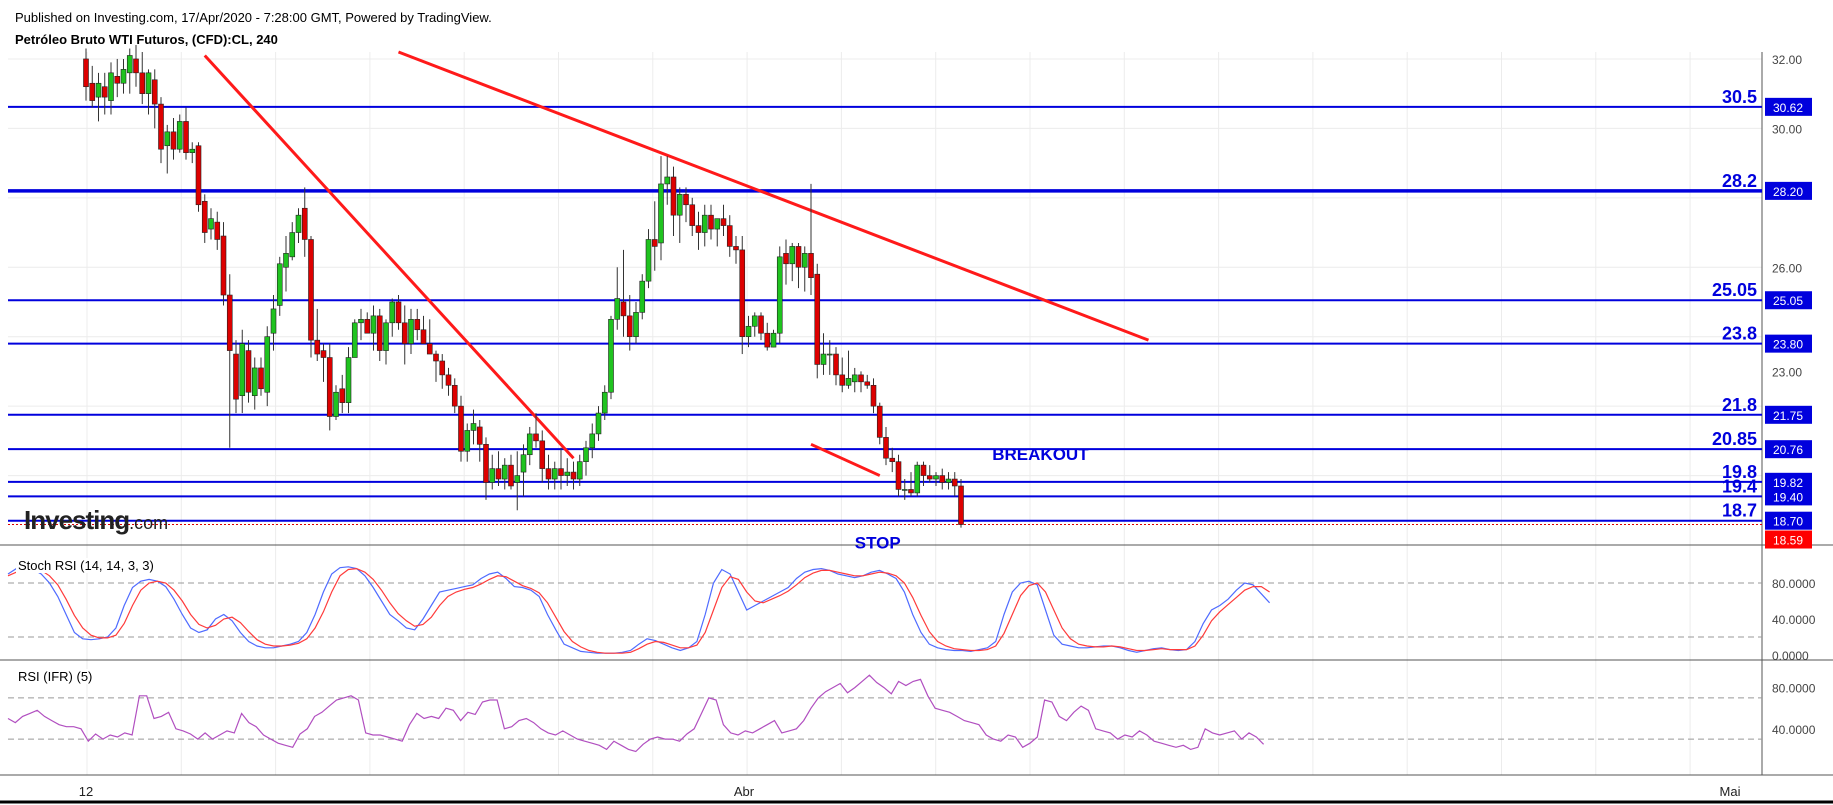 The width and height of the screenshot is (1833, 805). I want to click on level-badge-text: 20.76, so click(1788, 450).